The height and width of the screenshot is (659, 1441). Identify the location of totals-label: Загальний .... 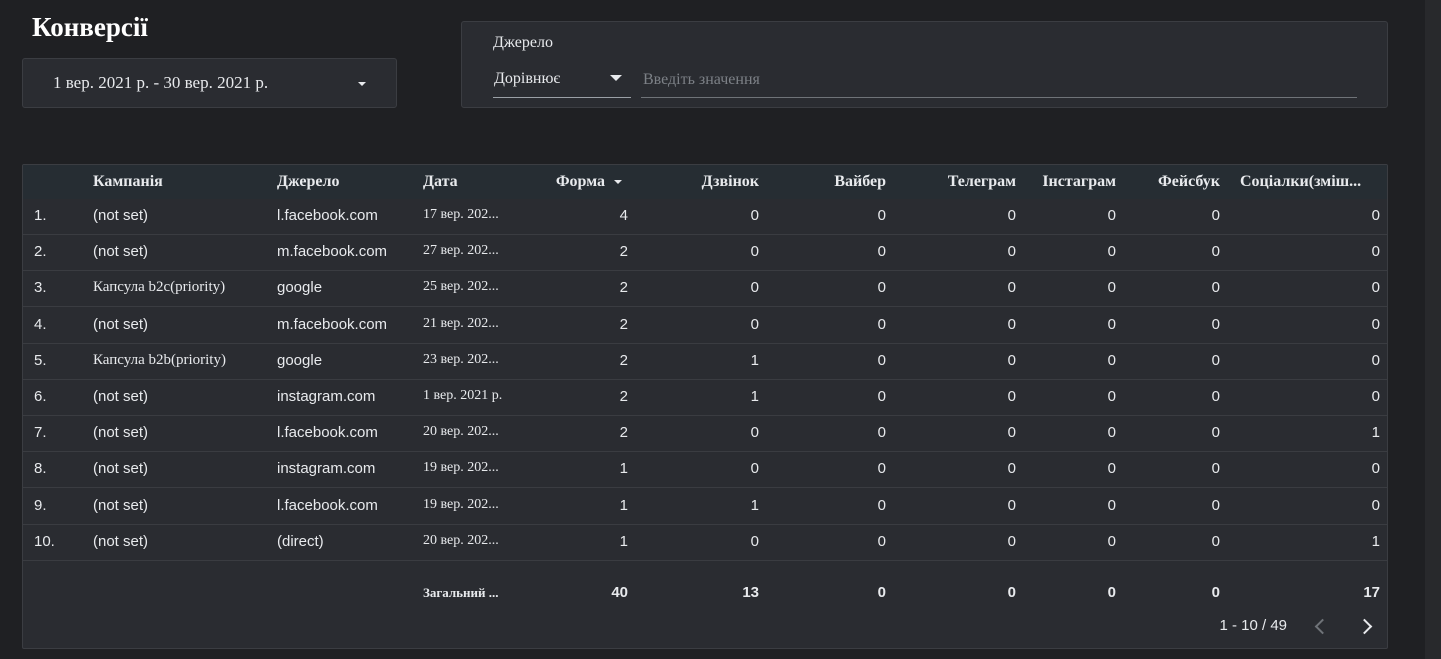
(461, 592).